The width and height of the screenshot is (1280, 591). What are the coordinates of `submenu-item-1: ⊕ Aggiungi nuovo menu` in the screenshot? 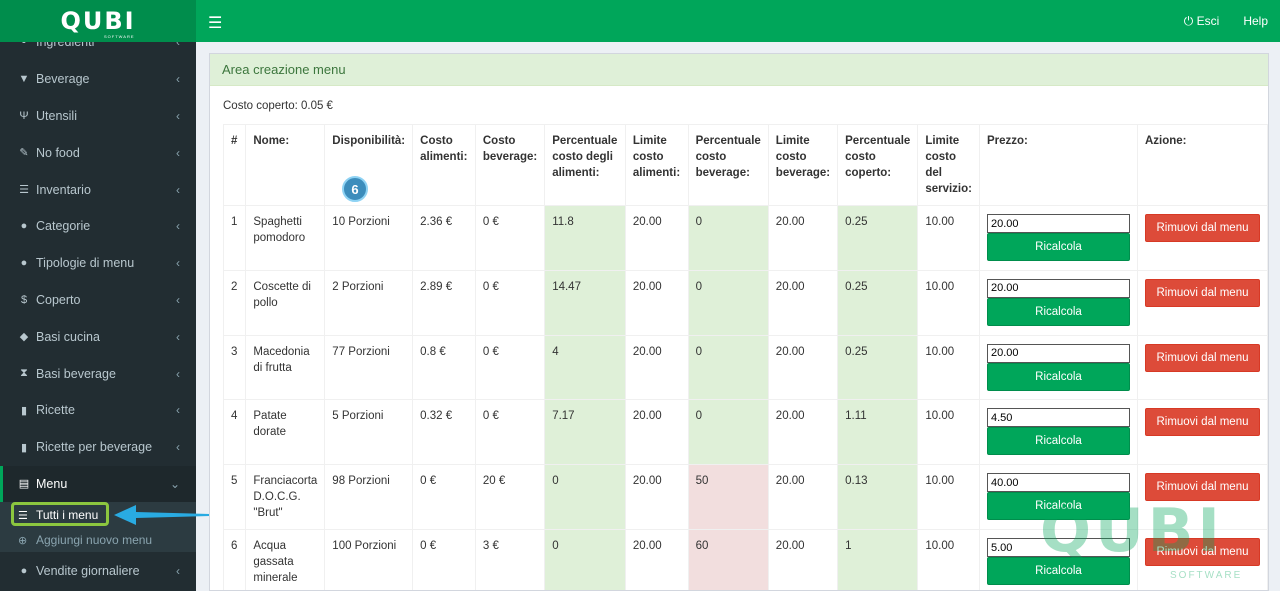 It's located at (98, 540).